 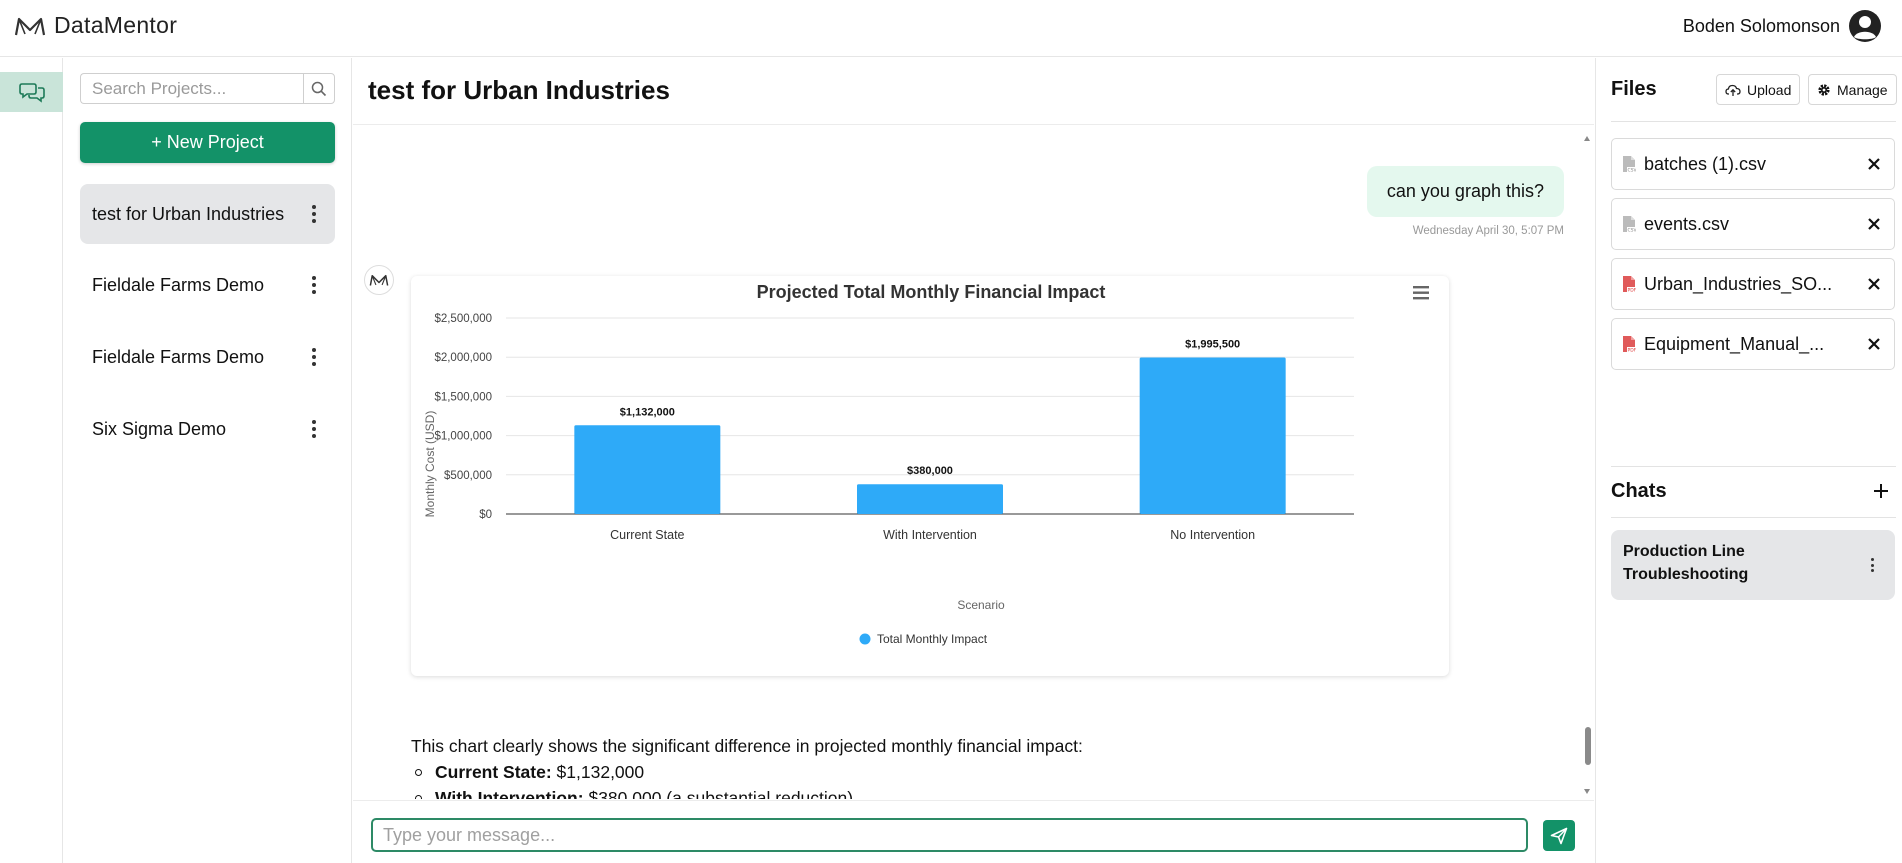 What do you see at coordinates (1705, 163) in the screenshot?
I see `file-name: batches (1).csv` at bounding box center [1705, 163].